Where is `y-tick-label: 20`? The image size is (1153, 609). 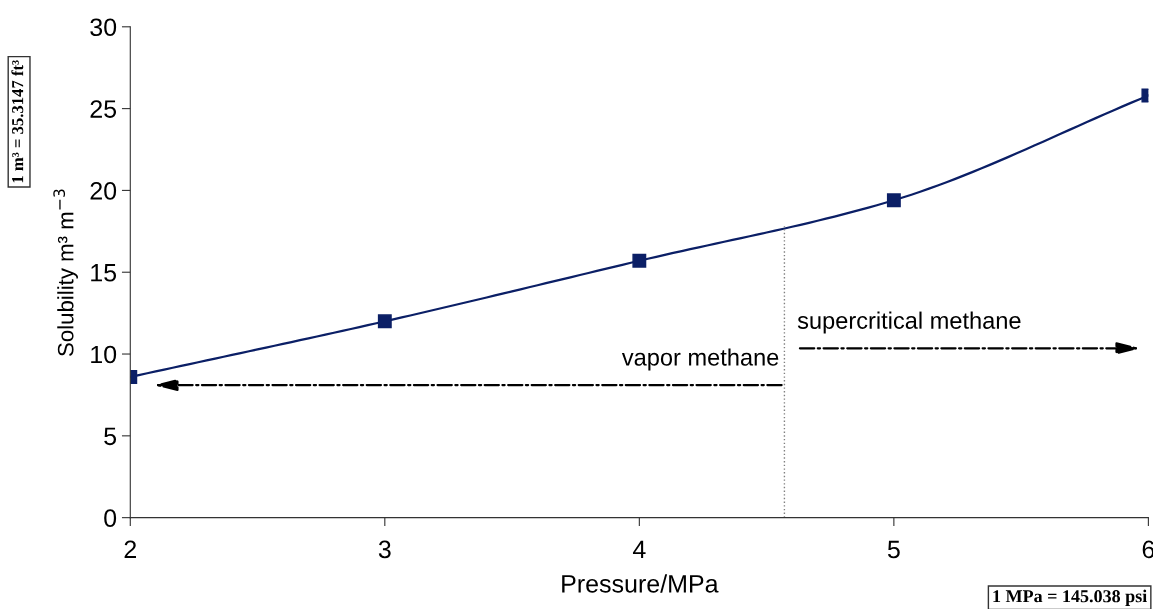
y-tick-label: 20 is located at coordinates (103, 191).